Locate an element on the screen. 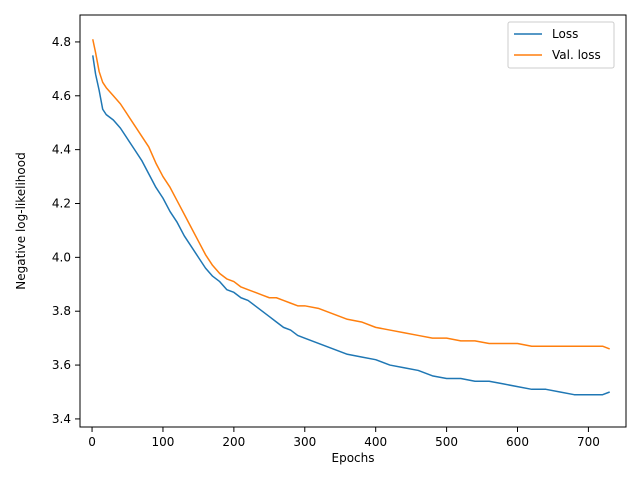 This screenshot has height=480, width=640. y-tick-label: 3.4 is located at coordinates (61, 419).